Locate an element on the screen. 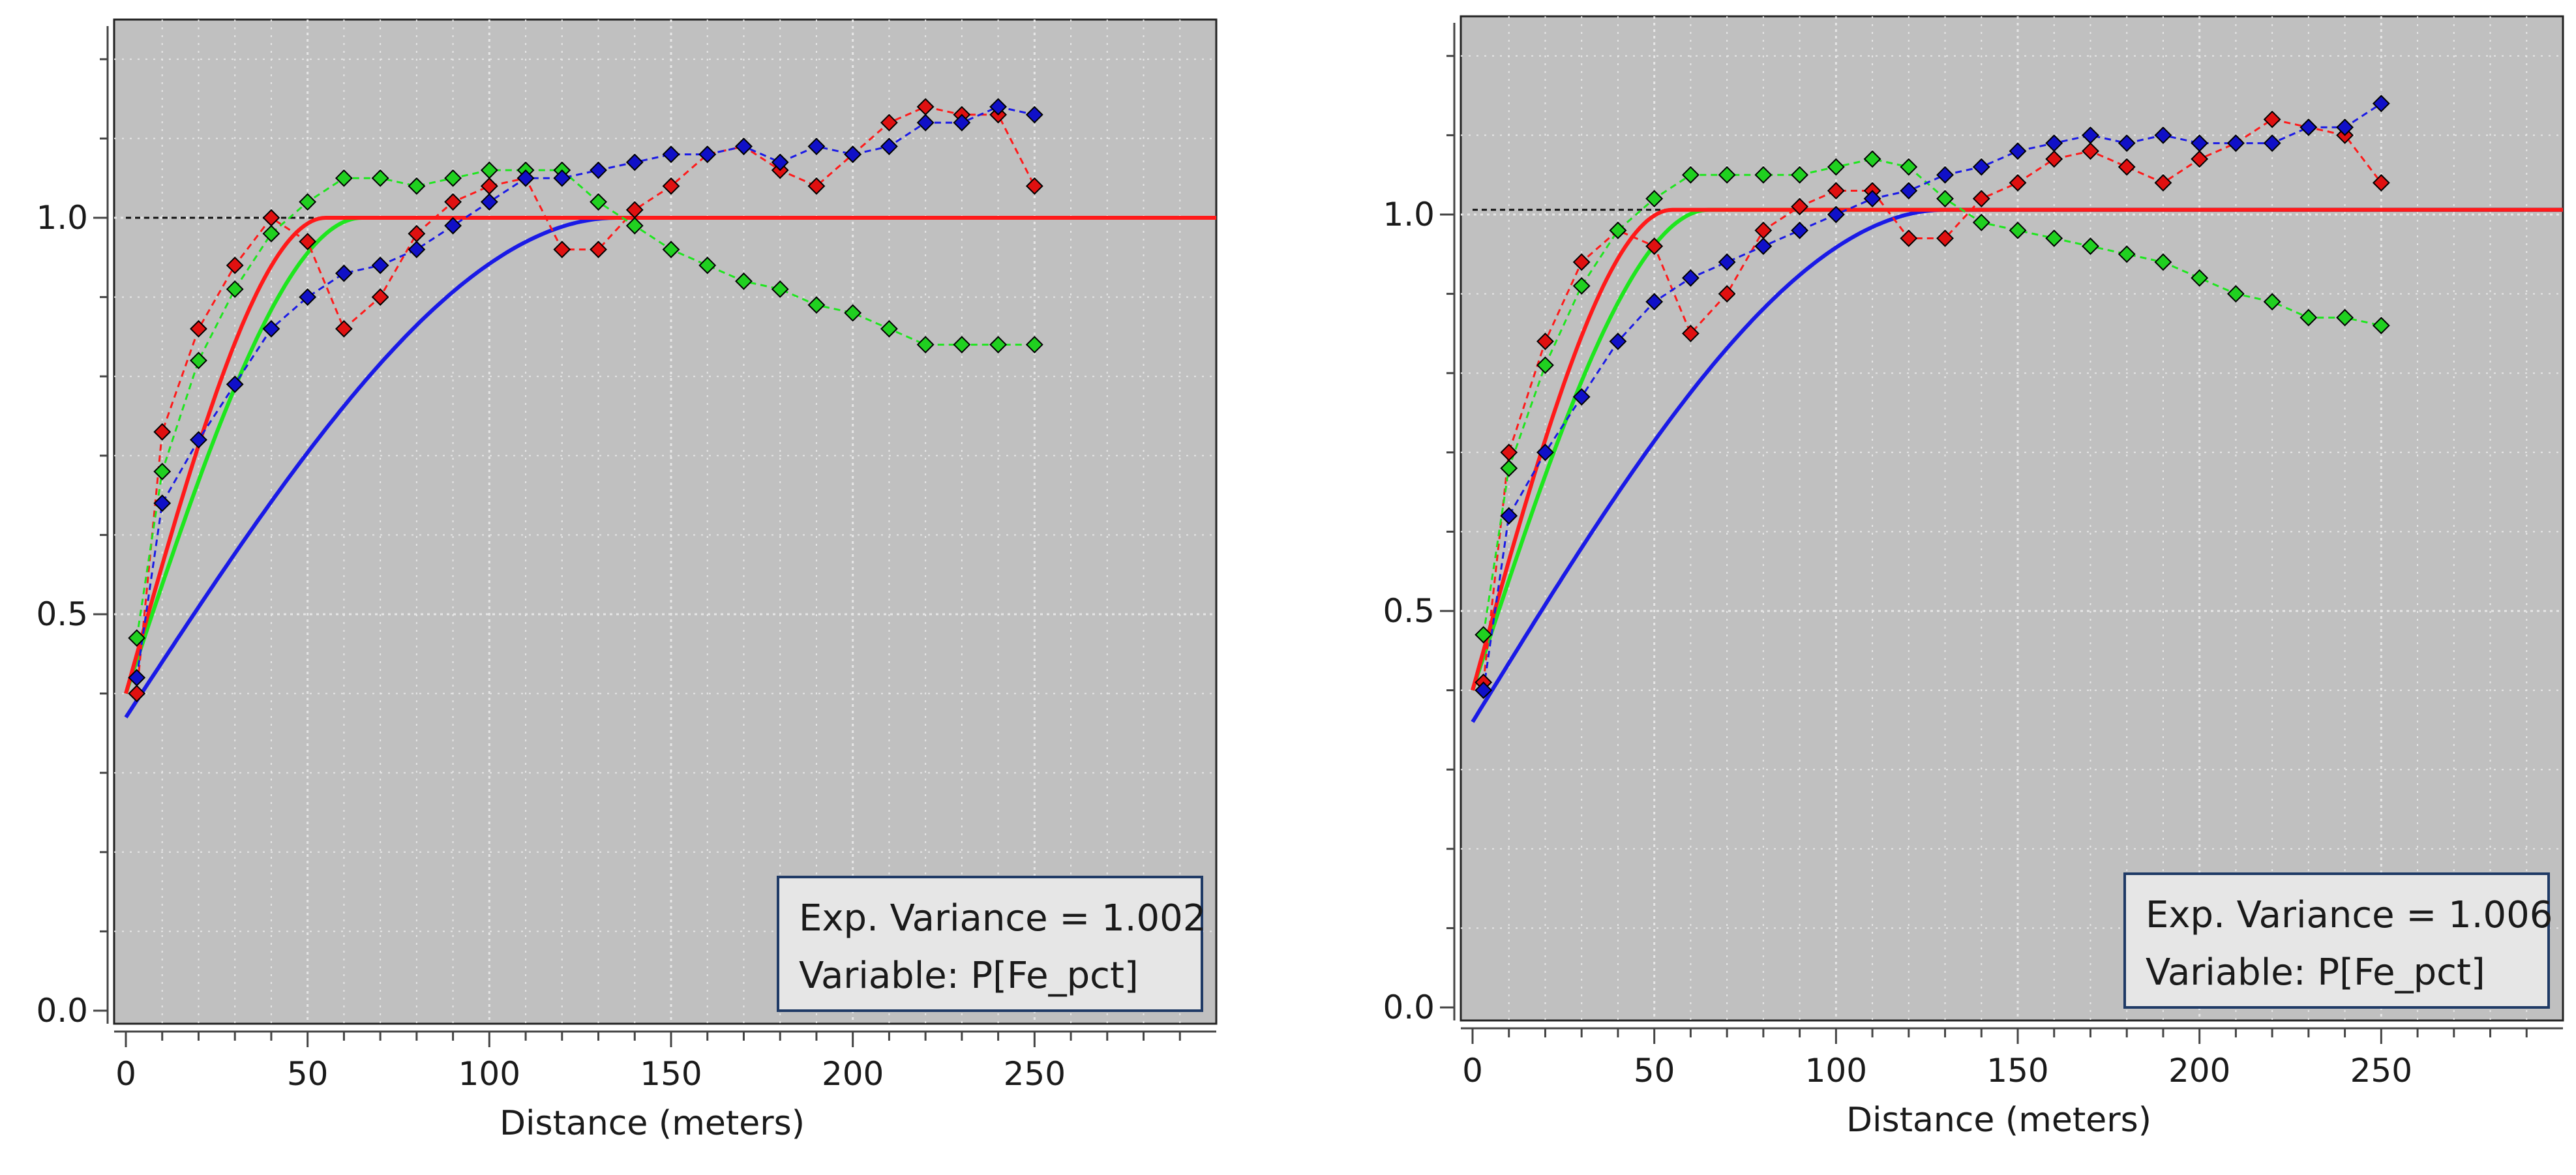 This screenshot has width=2576, height=1175. y-tick-label: 0.0 is located at coordinates (62, 1011).